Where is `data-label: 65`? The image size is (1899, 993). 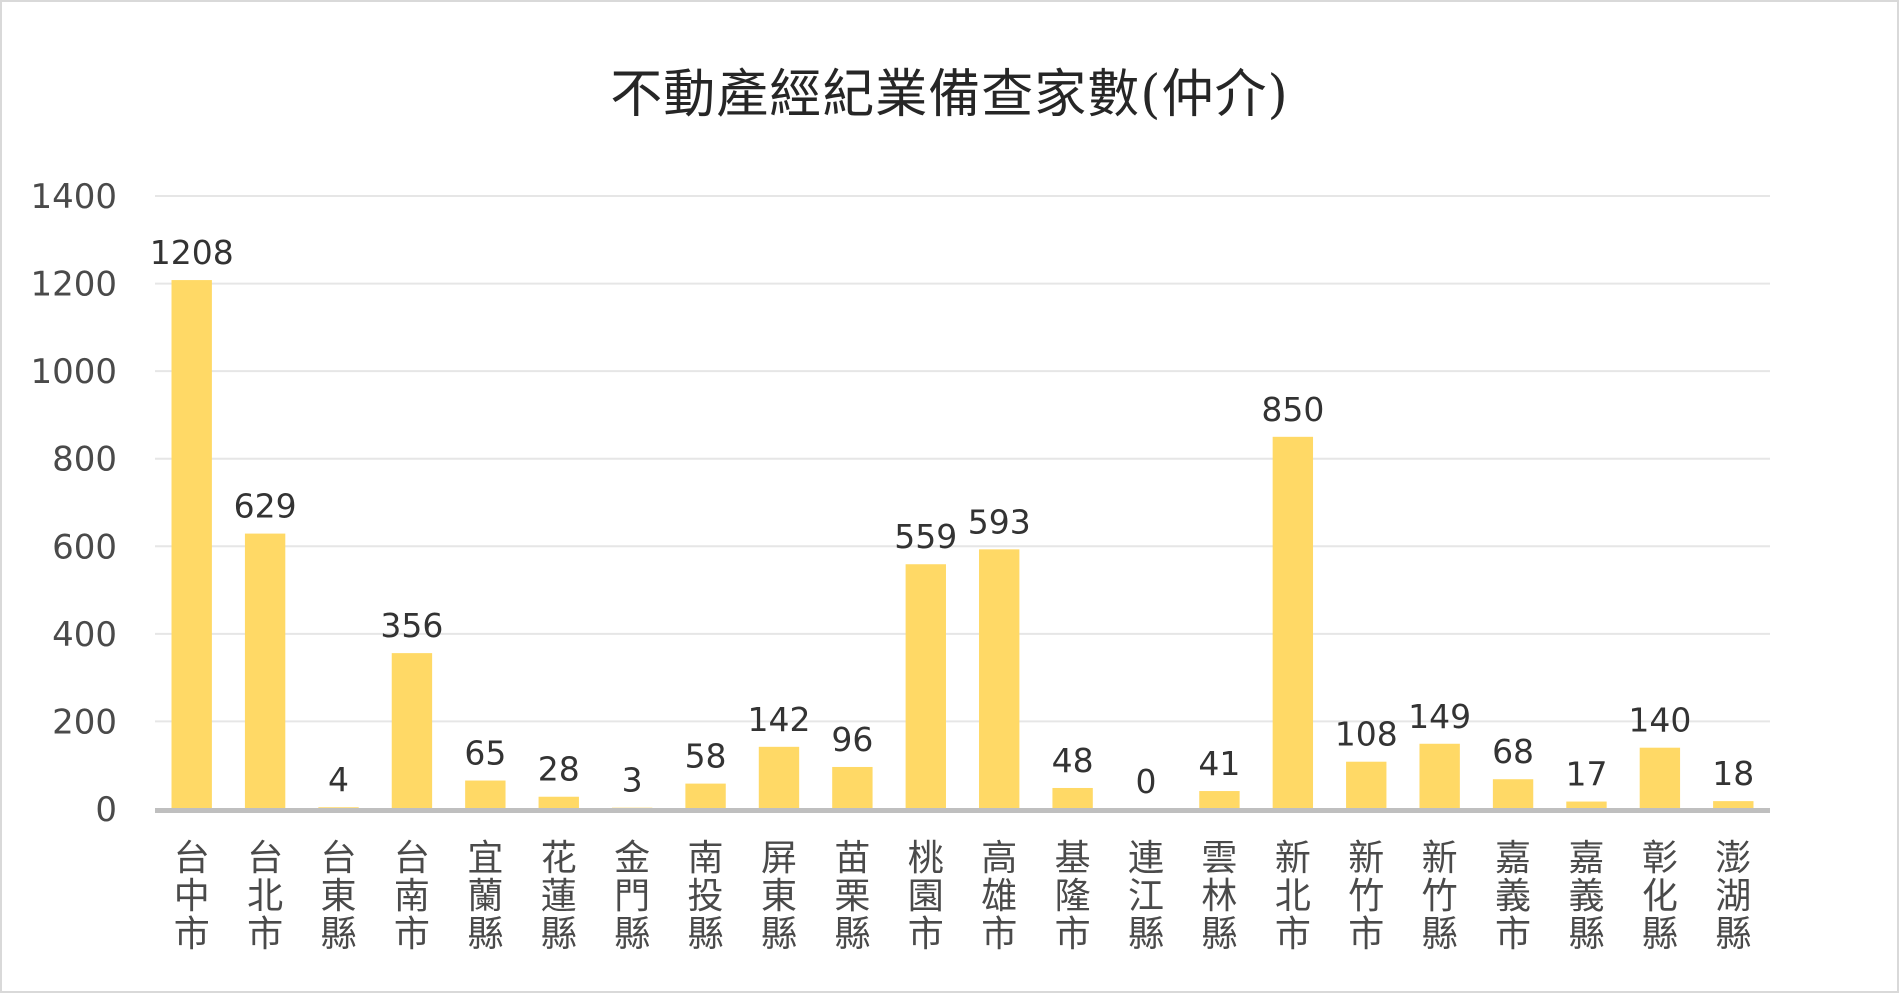 data-label: 65 is located at coordinates (485, 753).